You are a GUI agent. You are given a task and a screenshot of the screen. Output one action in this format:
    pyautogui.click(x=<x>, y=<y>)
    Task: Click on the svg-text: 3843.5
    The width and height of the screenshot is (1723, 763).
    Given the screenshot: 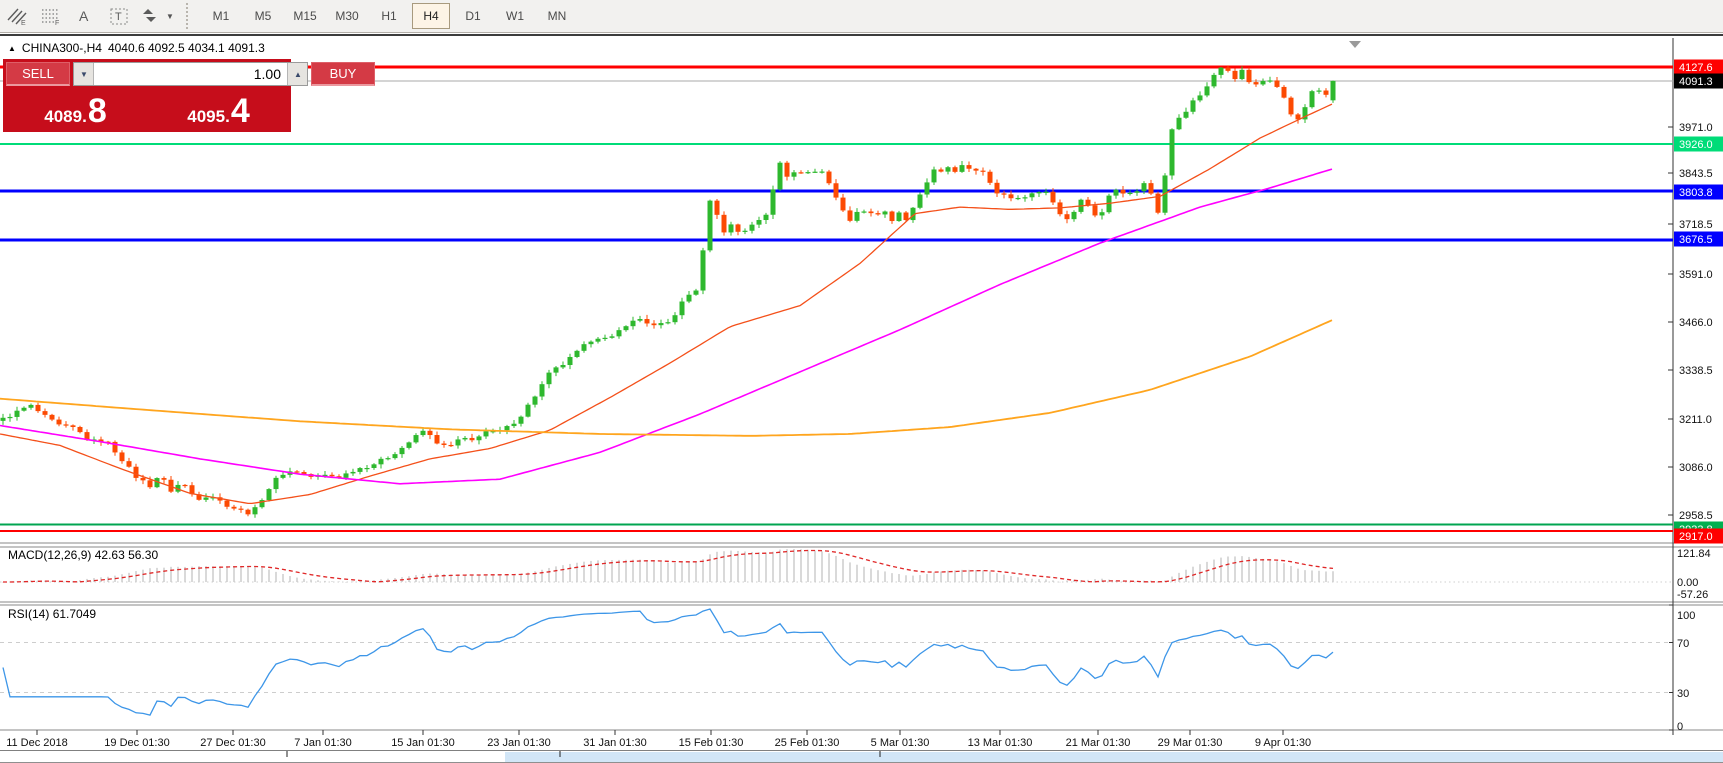 What is the action you would take?
    pyautogui.click(x=1696, y=174)
    